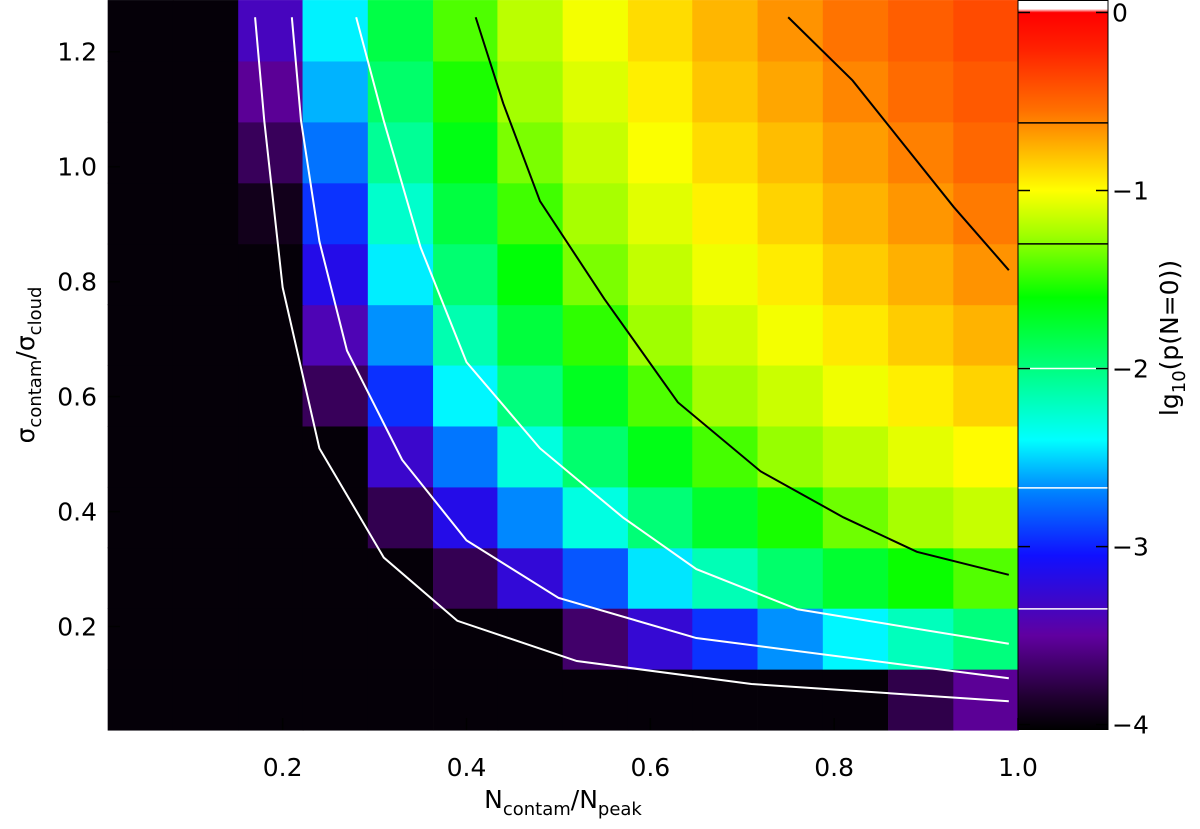 Image resolution: width=1200 pixels, height=829 pixels. What do you see at coordinates (1169, 315) in the screenshot?
I see `label-text: (p(N=0))` at bounding box center [1169, 315].